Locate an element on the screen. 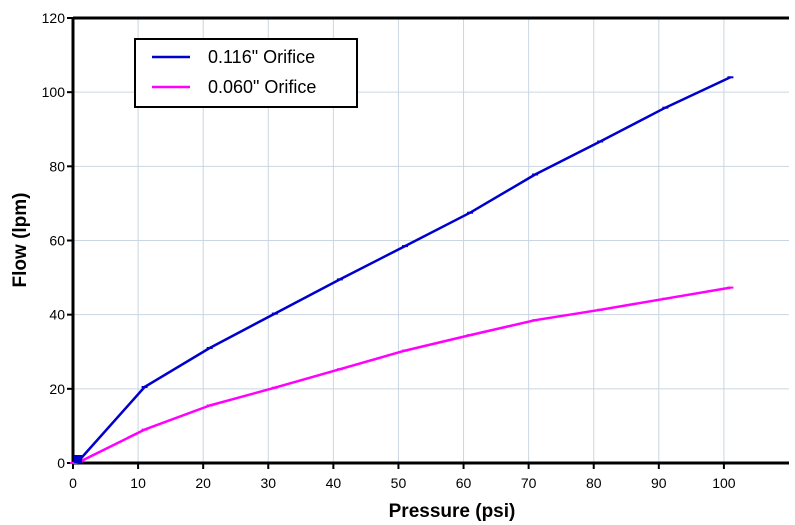 This screenshot has width=795, height=525. y-tick-label: 60 is located at coordinates (57, 241).